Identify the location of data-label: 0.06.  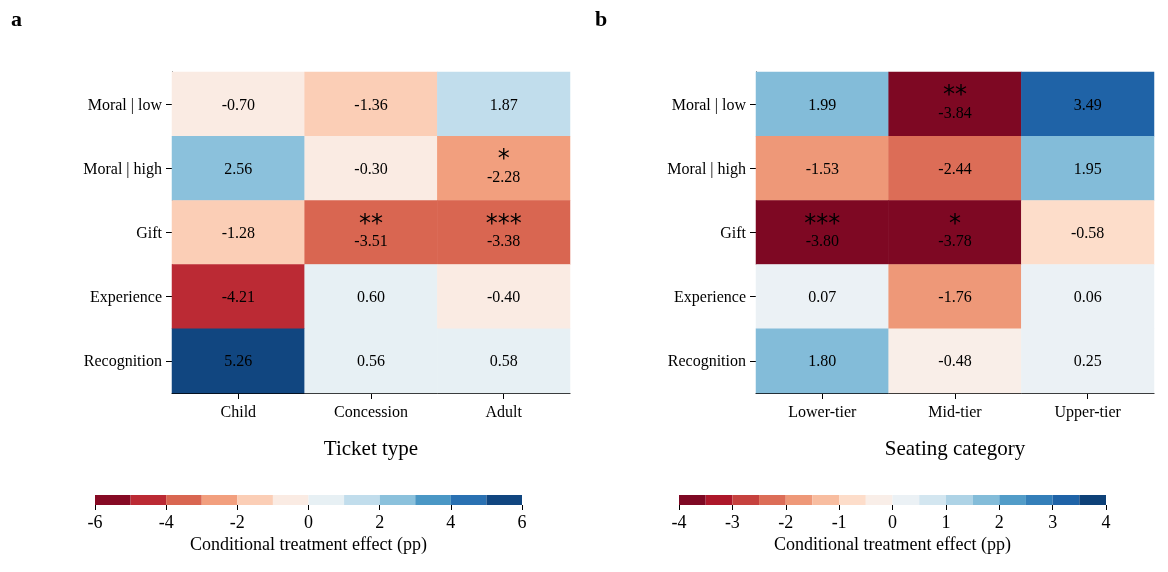
(1087, 297).